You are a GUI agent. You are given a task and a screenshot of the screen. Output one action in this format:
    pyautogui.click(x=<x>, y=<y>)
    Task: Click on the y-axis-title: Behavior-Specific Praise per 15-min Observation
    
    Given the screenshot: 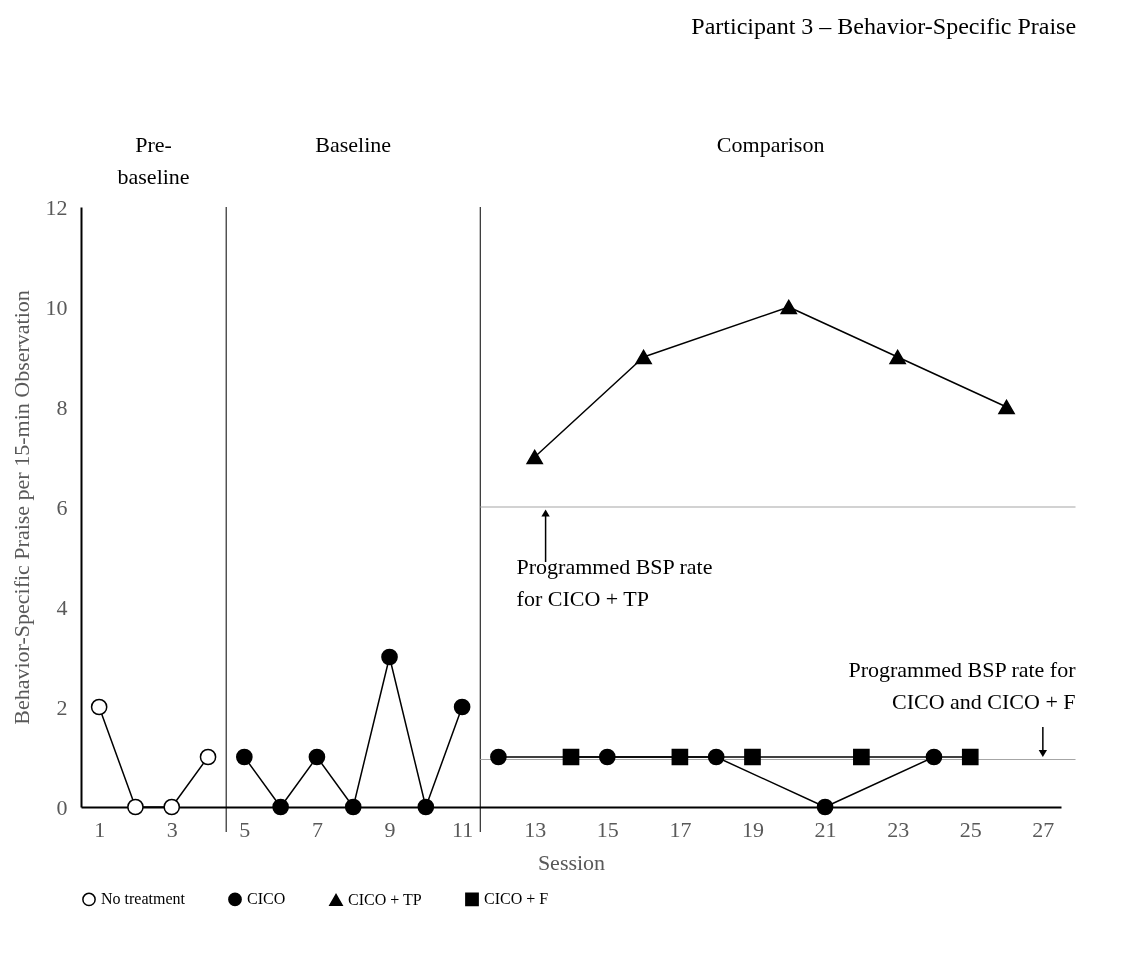 What is the action you would take?
    pyautogui.click(x=21, y=507)
    